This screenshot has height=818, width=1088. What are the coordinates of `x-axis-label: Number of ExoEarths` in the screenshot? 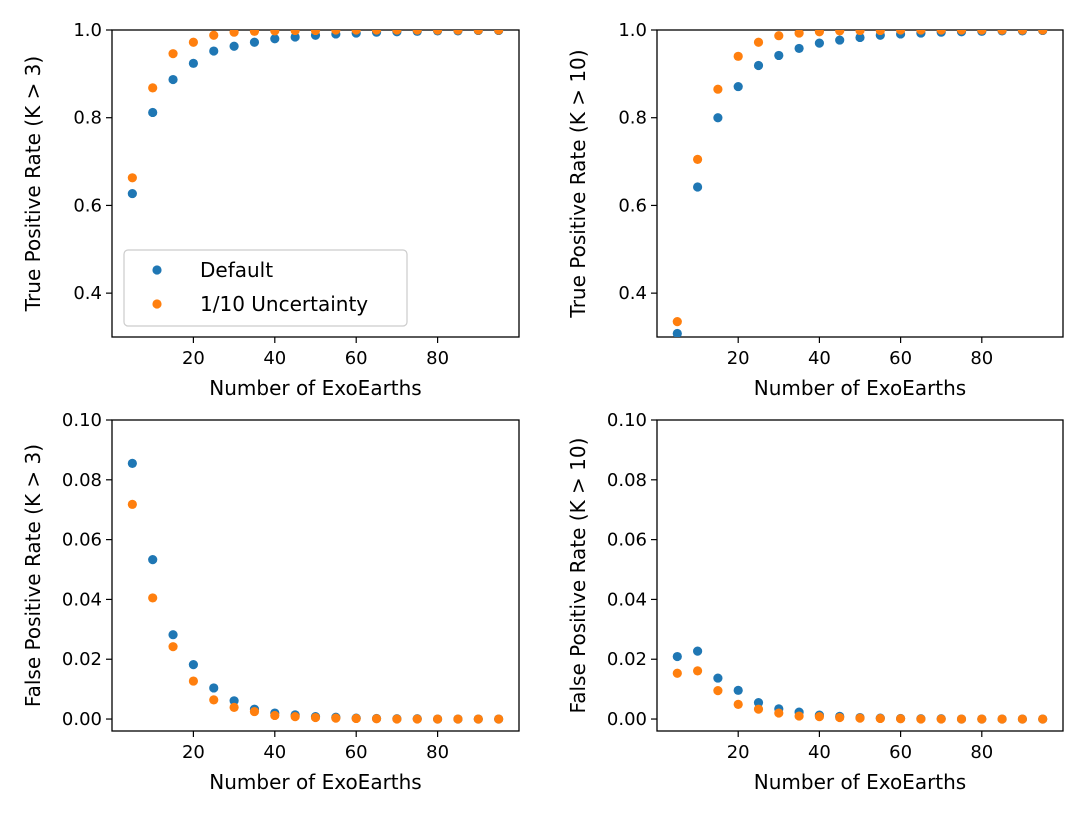 It's located at (315, 782).